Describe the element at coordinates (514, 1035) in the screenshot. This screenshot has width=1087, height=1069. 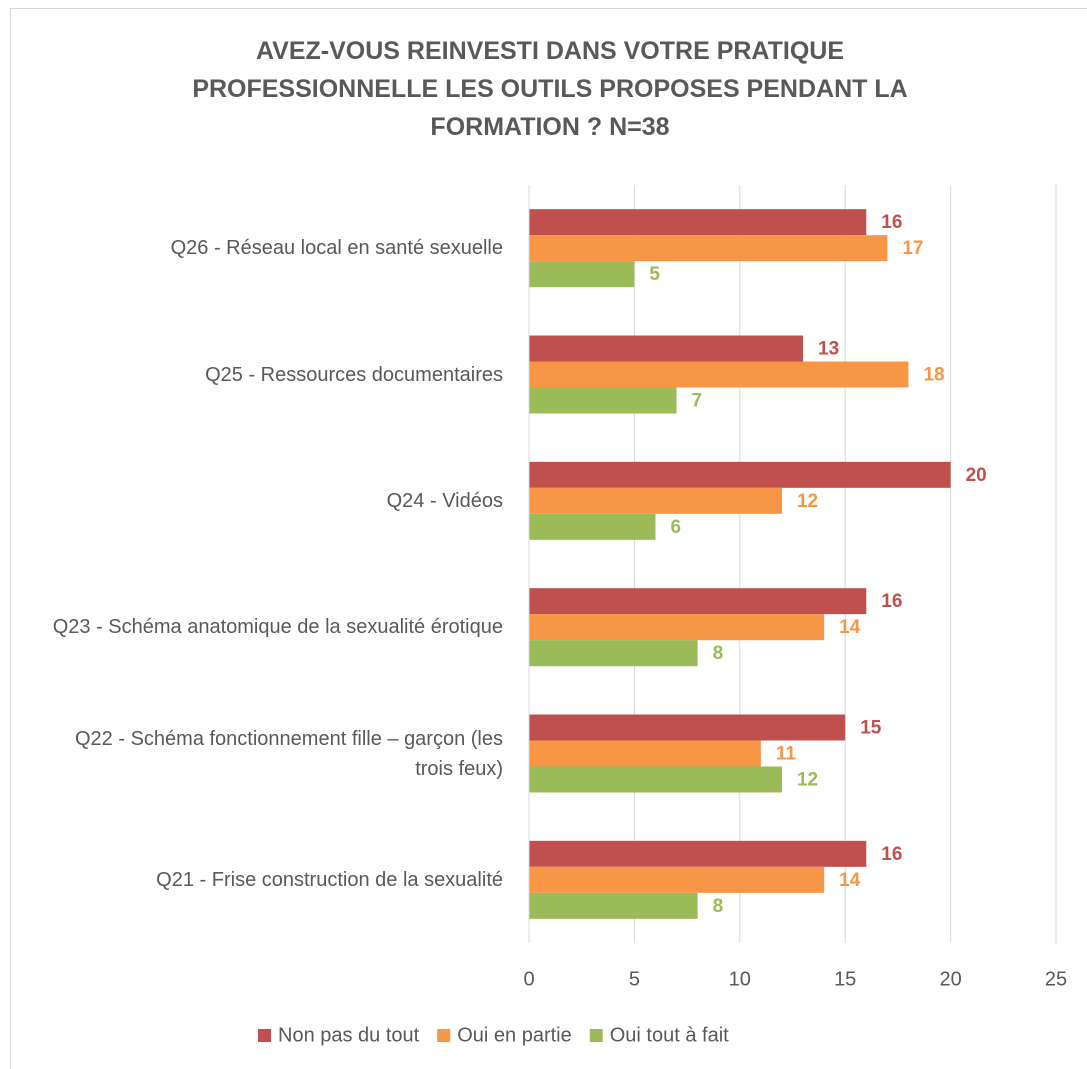
I see `legend-label: Oui en partie` at that location.